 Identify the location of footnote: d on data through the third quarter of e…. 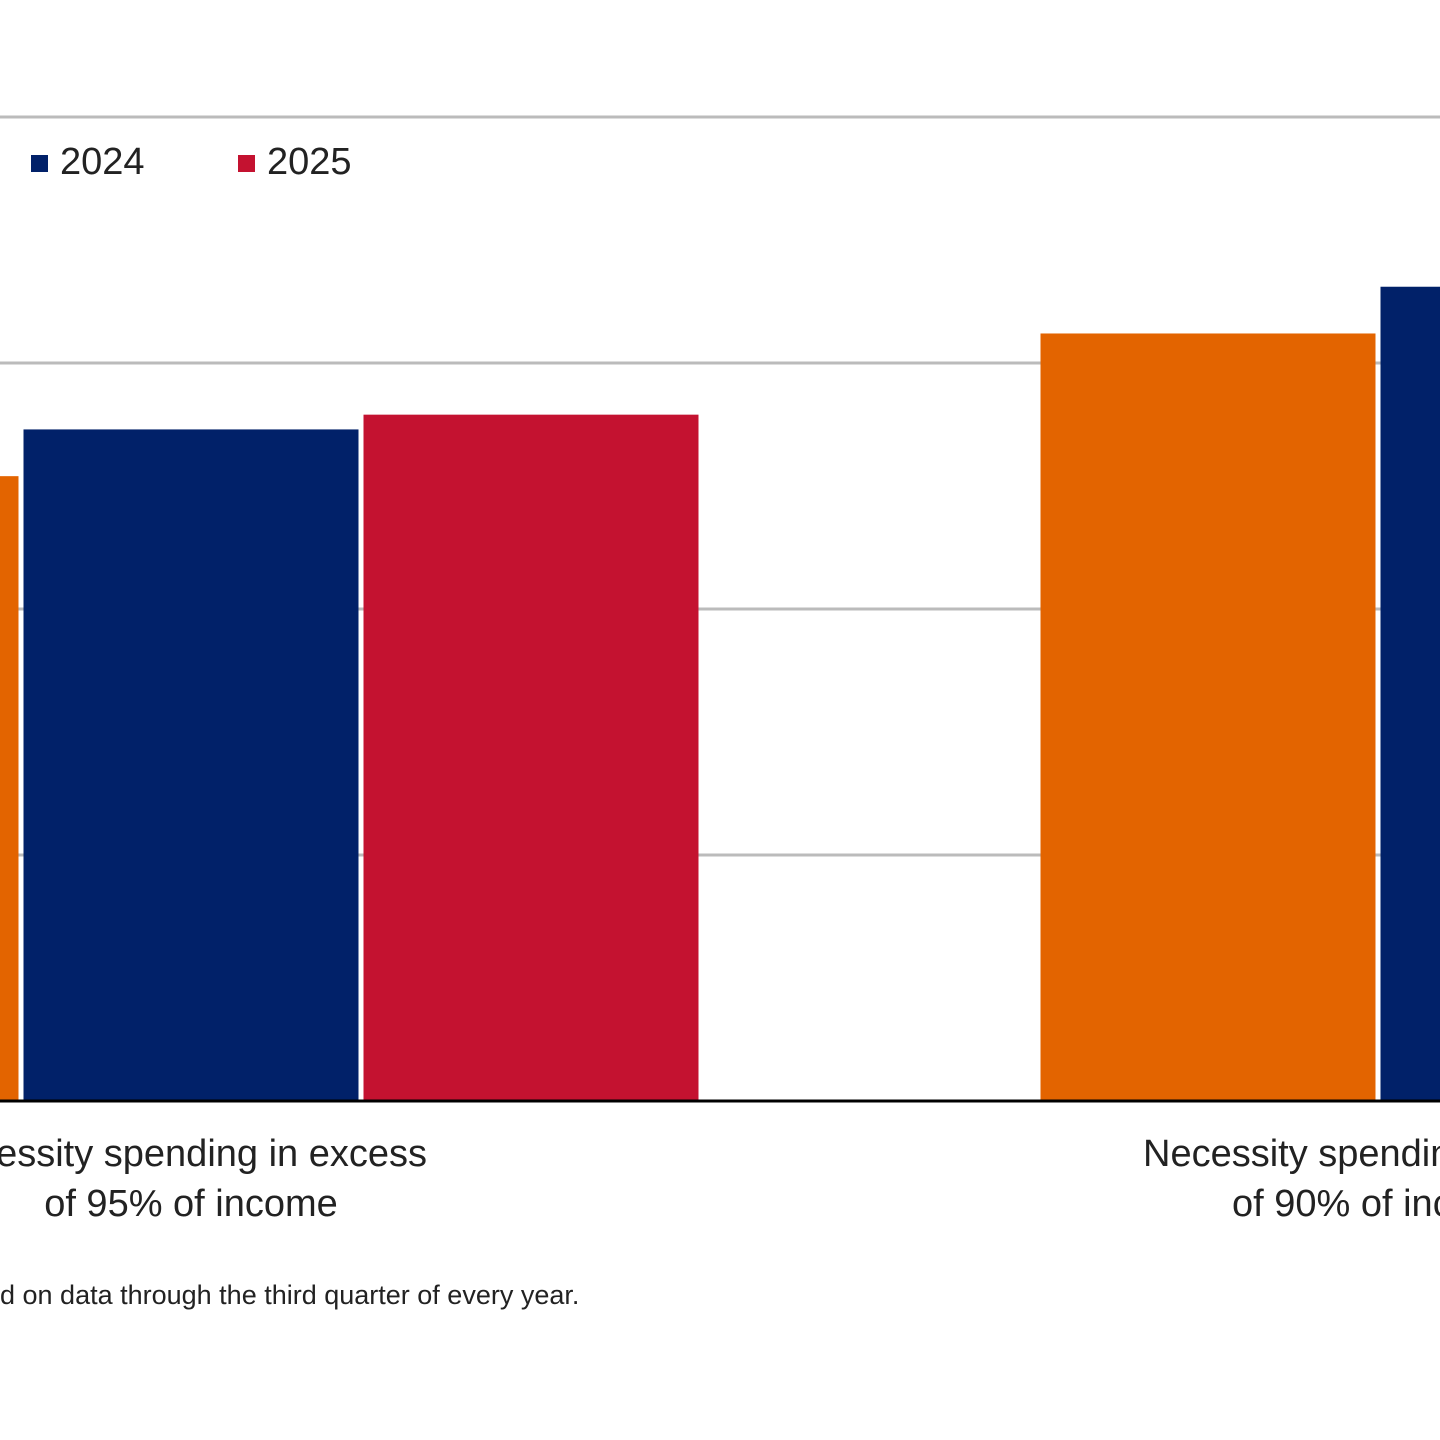
(289, 1295).